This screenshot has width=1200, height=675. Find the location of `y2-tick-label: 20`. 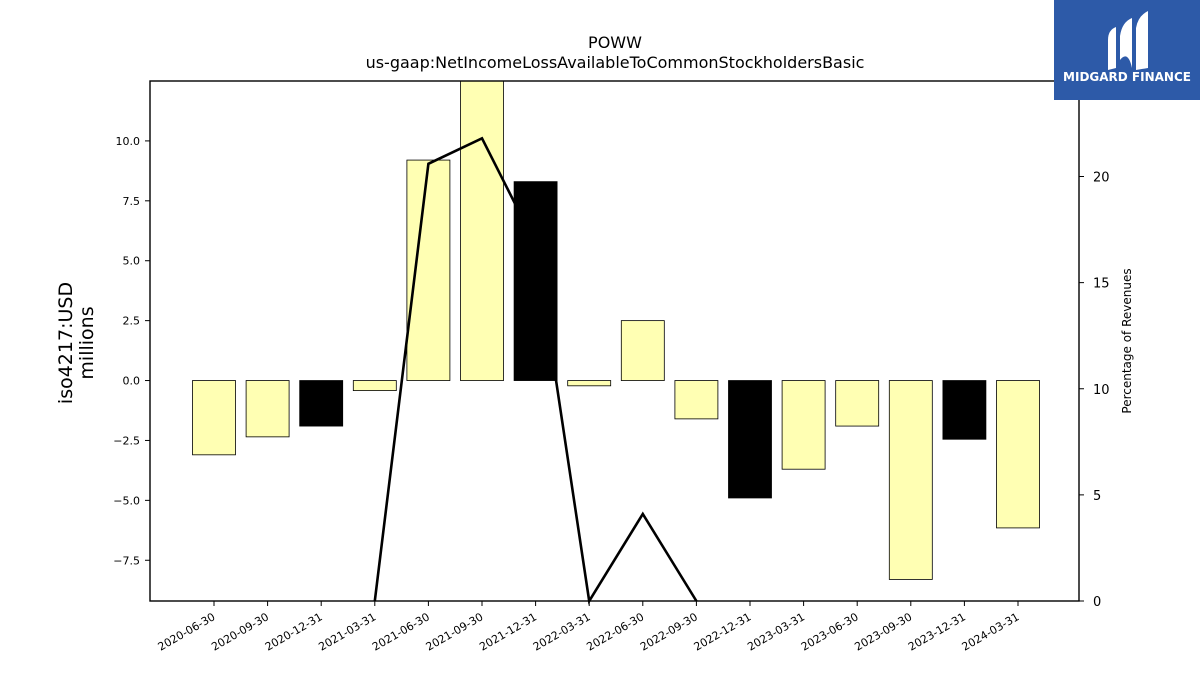

y2-tick-label: 20 is located at coordinates (1101, 178).